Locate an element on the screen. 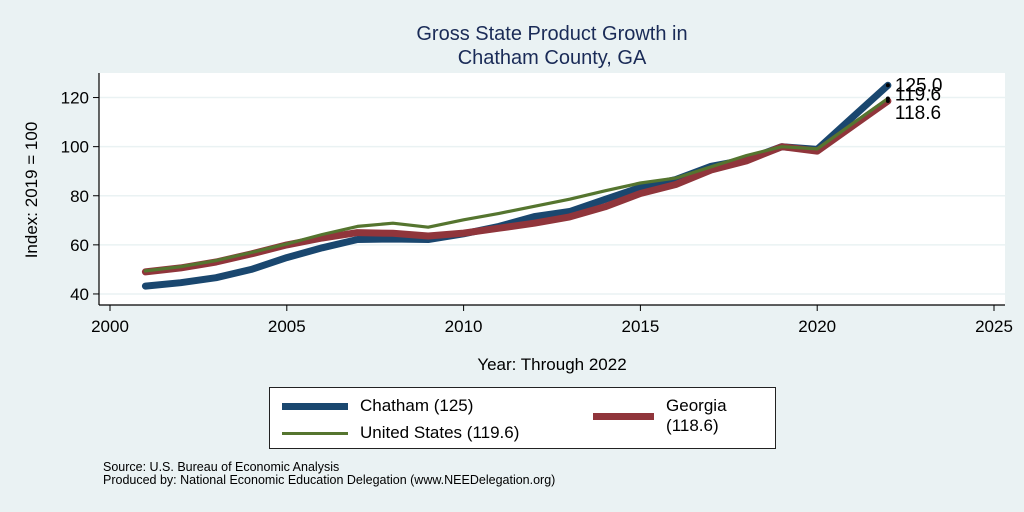  legend-item-chatham: Chatham (125) is located at coordinates (377, 406).